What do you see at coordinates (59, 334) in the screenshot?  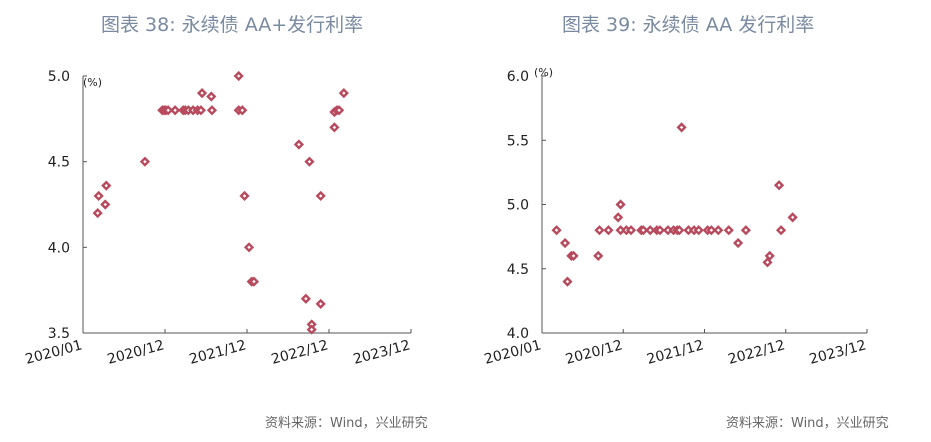 I see `y-tick-label: 3.5` at bounding box center [59, 334].